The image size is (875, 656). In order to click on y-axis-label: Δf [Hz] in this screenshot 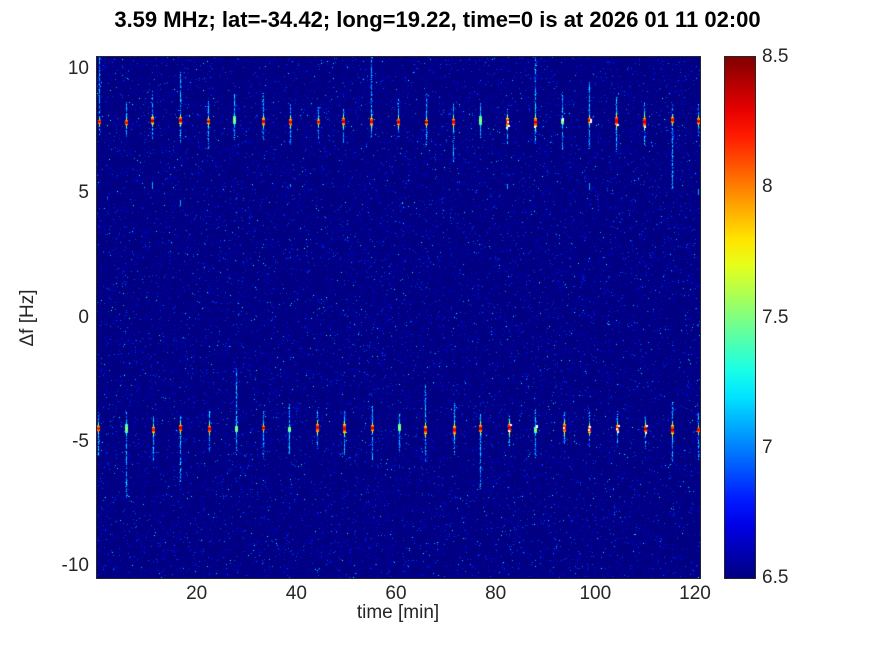, I will do `click(27, 318)`.